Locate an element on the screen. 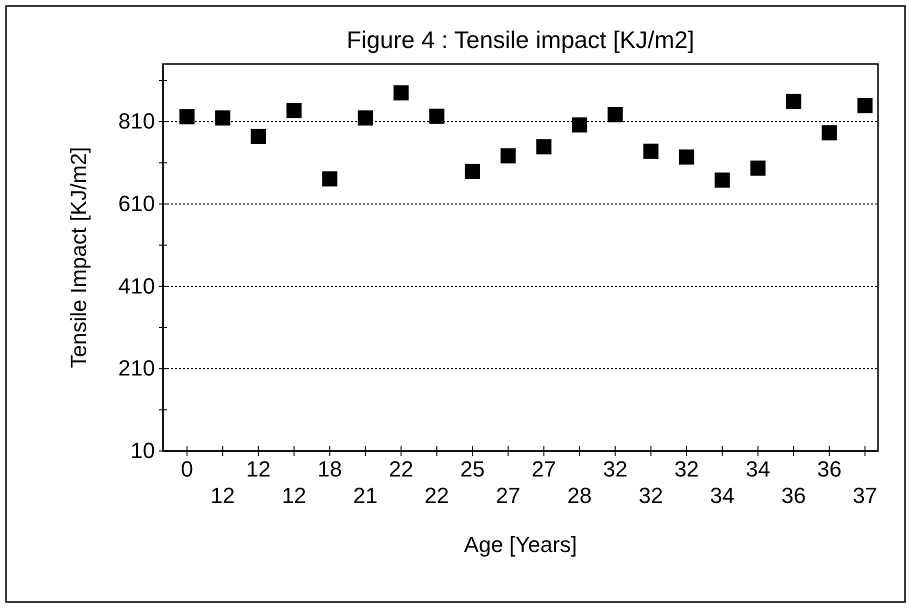  x-axis-title: Age [Years] is located at coordinates (520, 544).